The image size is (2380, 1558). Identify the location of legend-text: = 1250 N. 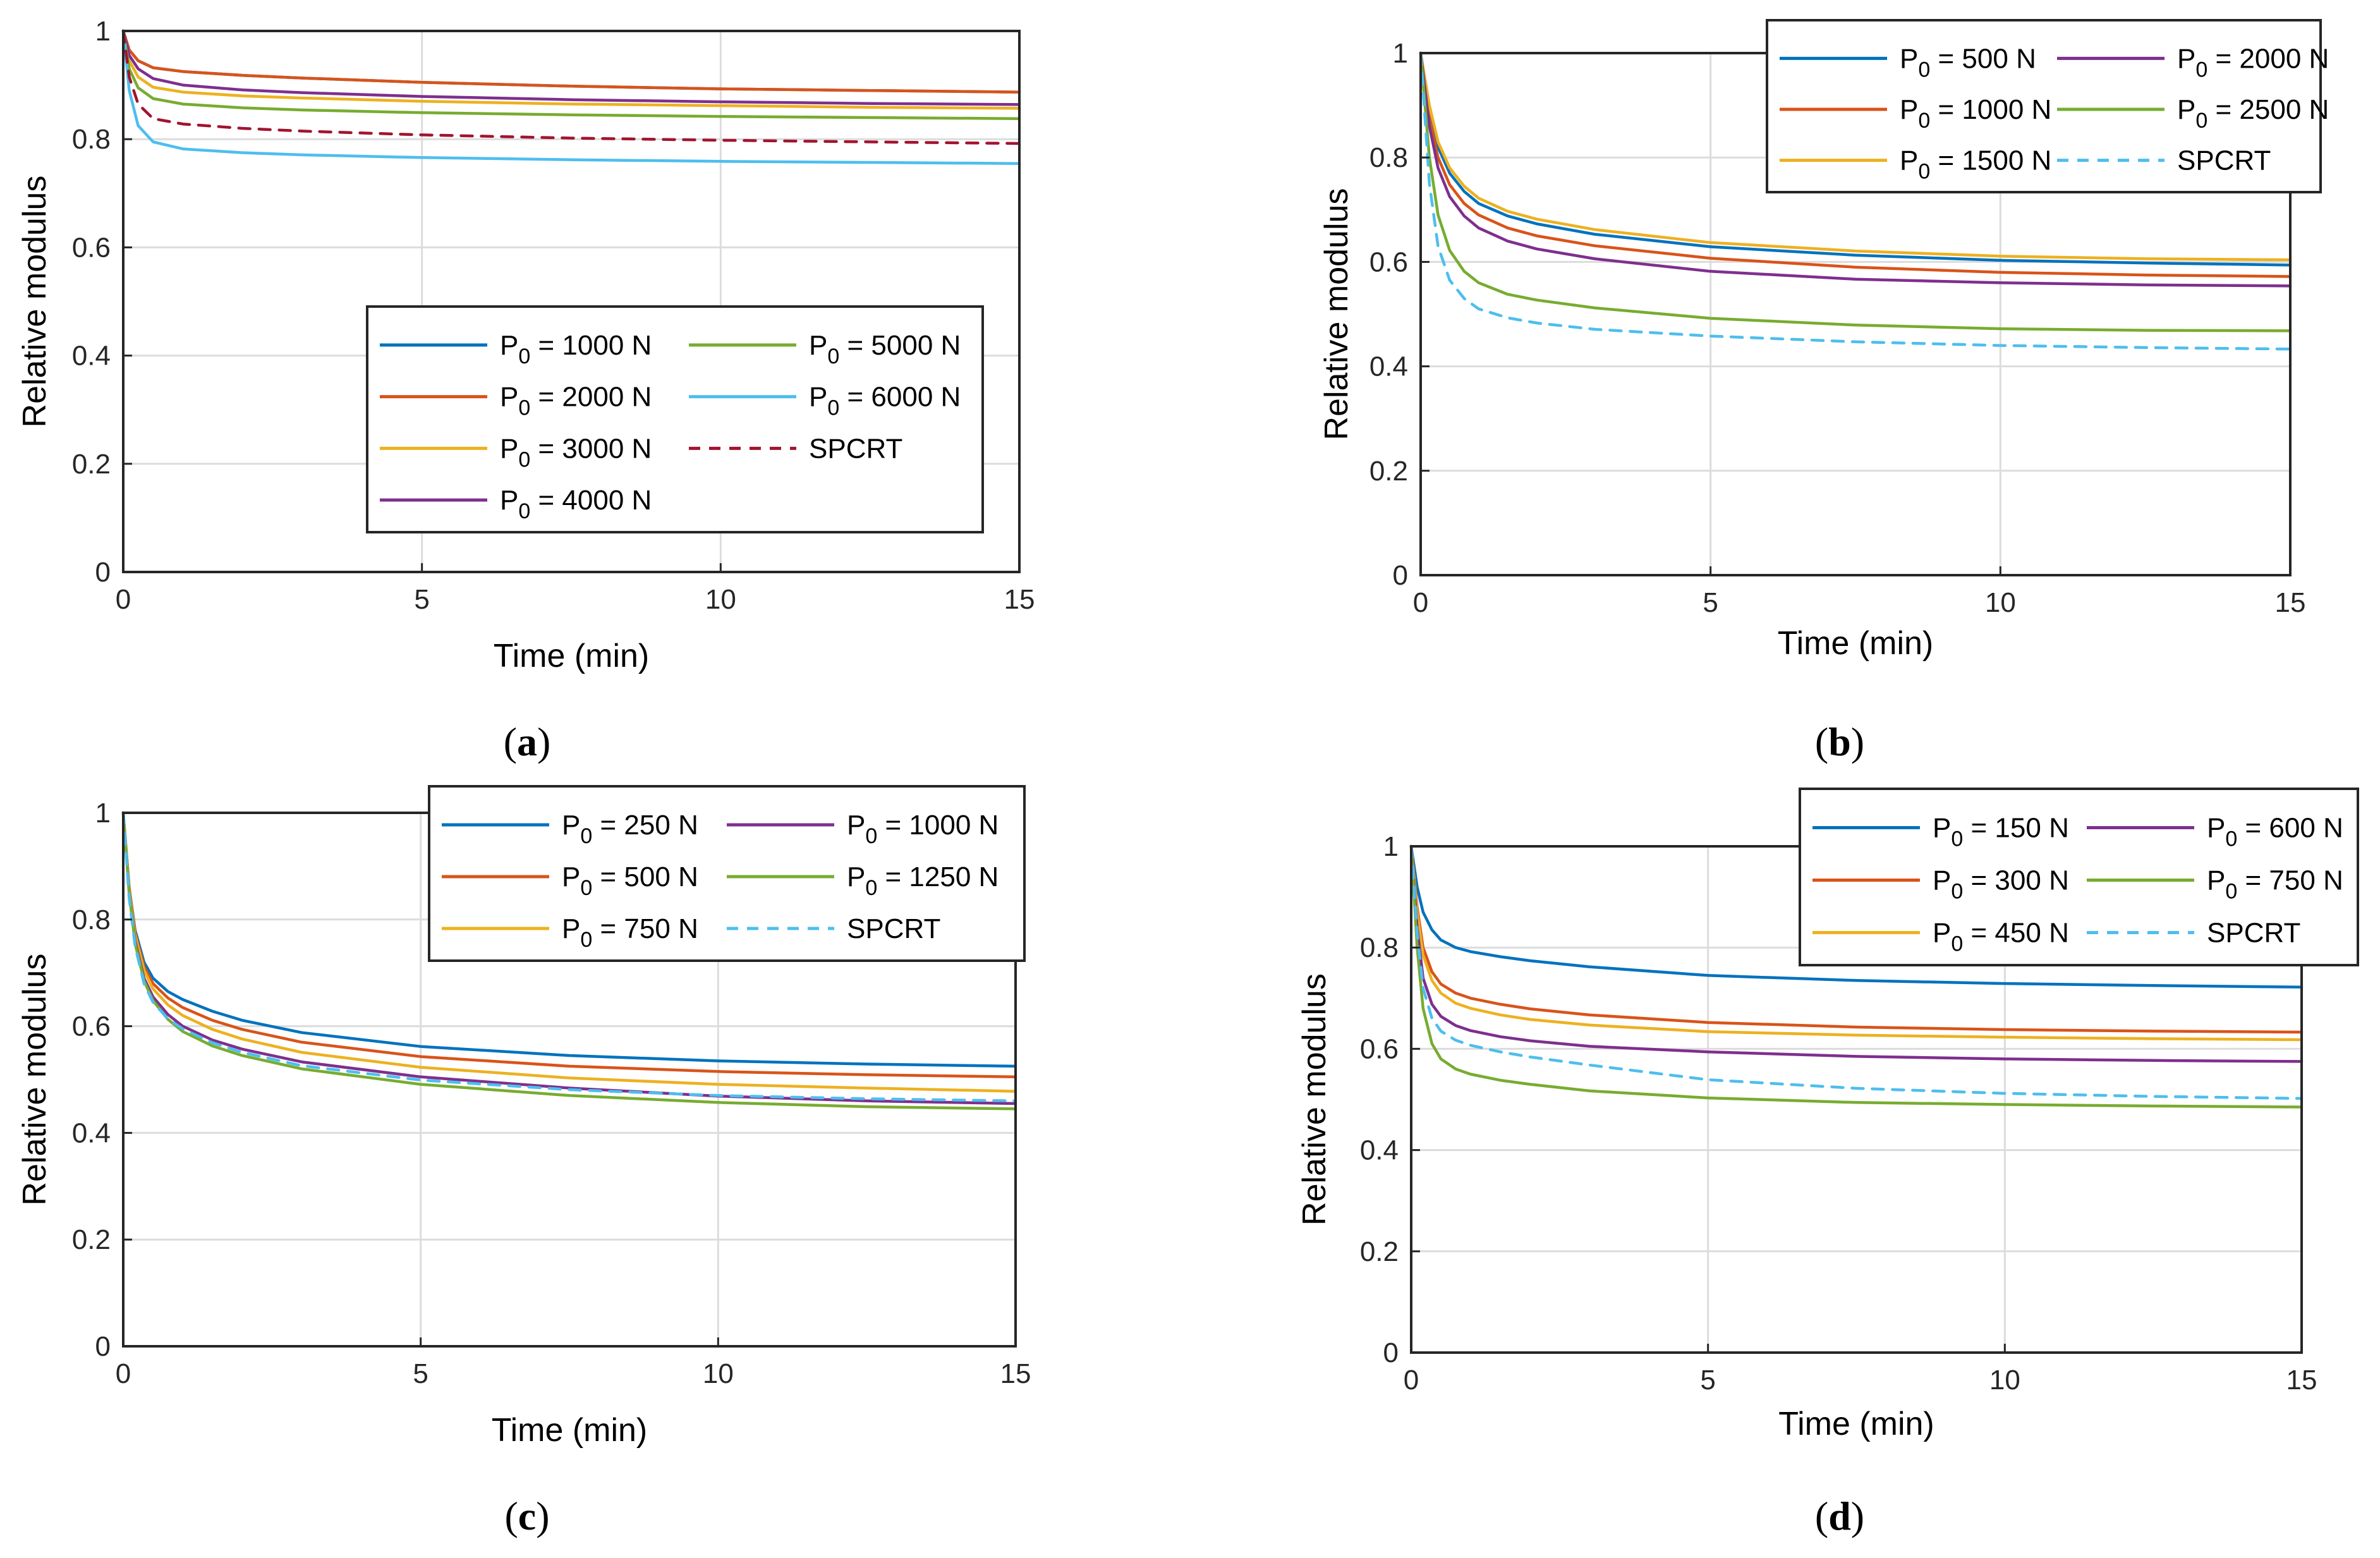
(938, 876).